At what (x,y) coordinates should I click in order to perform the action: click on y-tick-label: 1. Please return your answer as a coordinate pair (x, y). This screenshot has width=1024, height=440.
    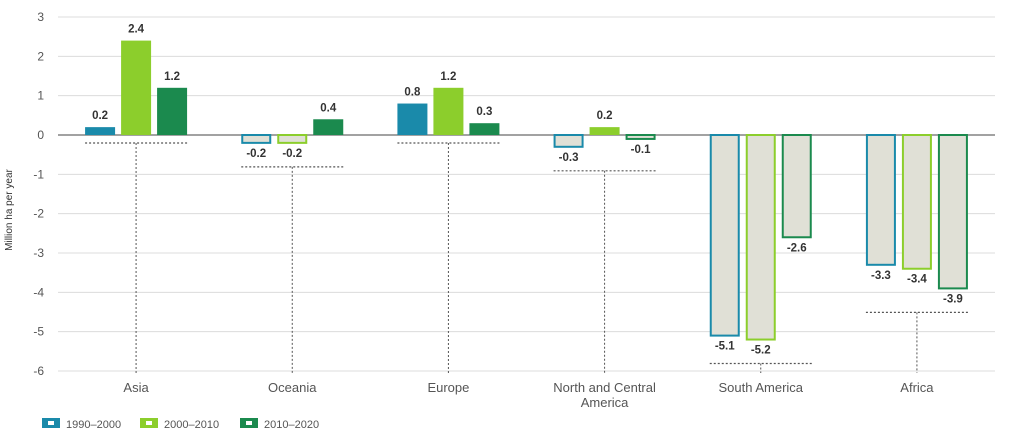
    Looking at the image, I should click on (40, 96).